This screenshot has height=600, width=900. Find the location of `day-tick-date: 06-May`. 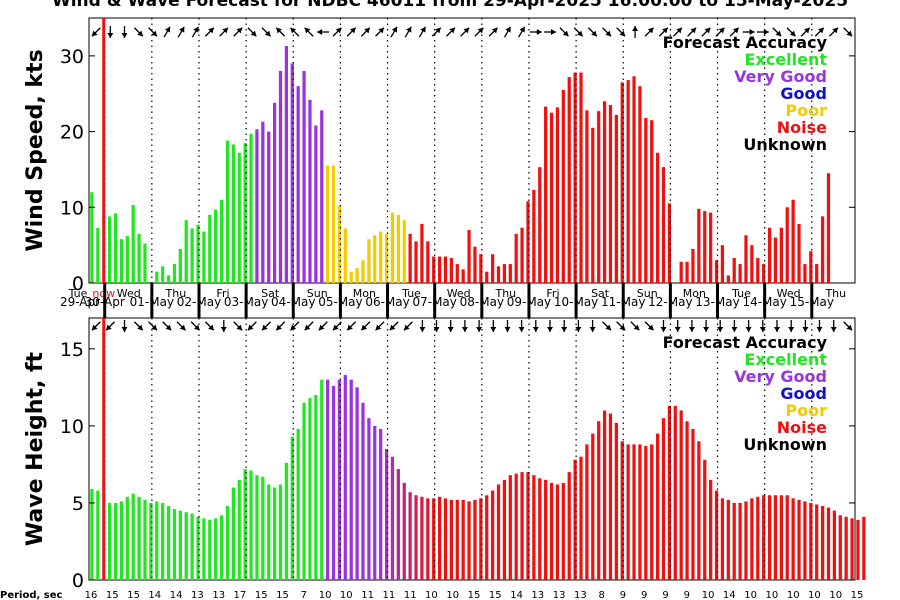

day-tick-date: 06-May is located at coordinates (387, 302).